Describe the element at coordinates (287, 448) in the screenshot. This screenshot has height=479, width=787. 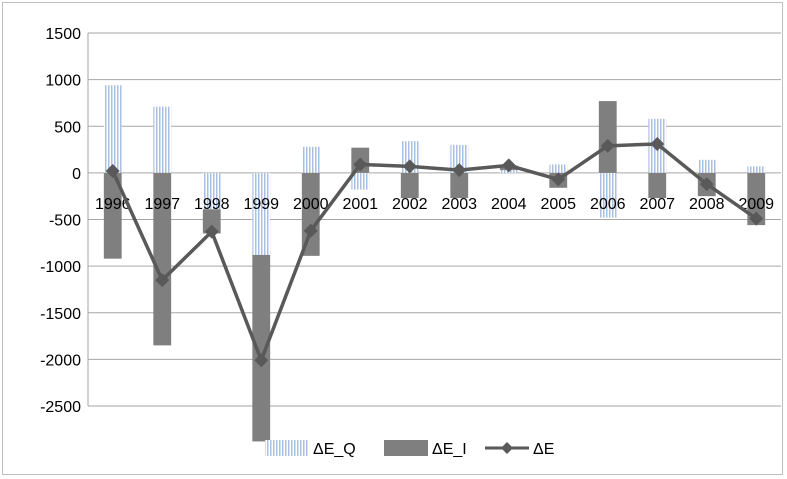
I see `legend-swatch-de-q` at that location.